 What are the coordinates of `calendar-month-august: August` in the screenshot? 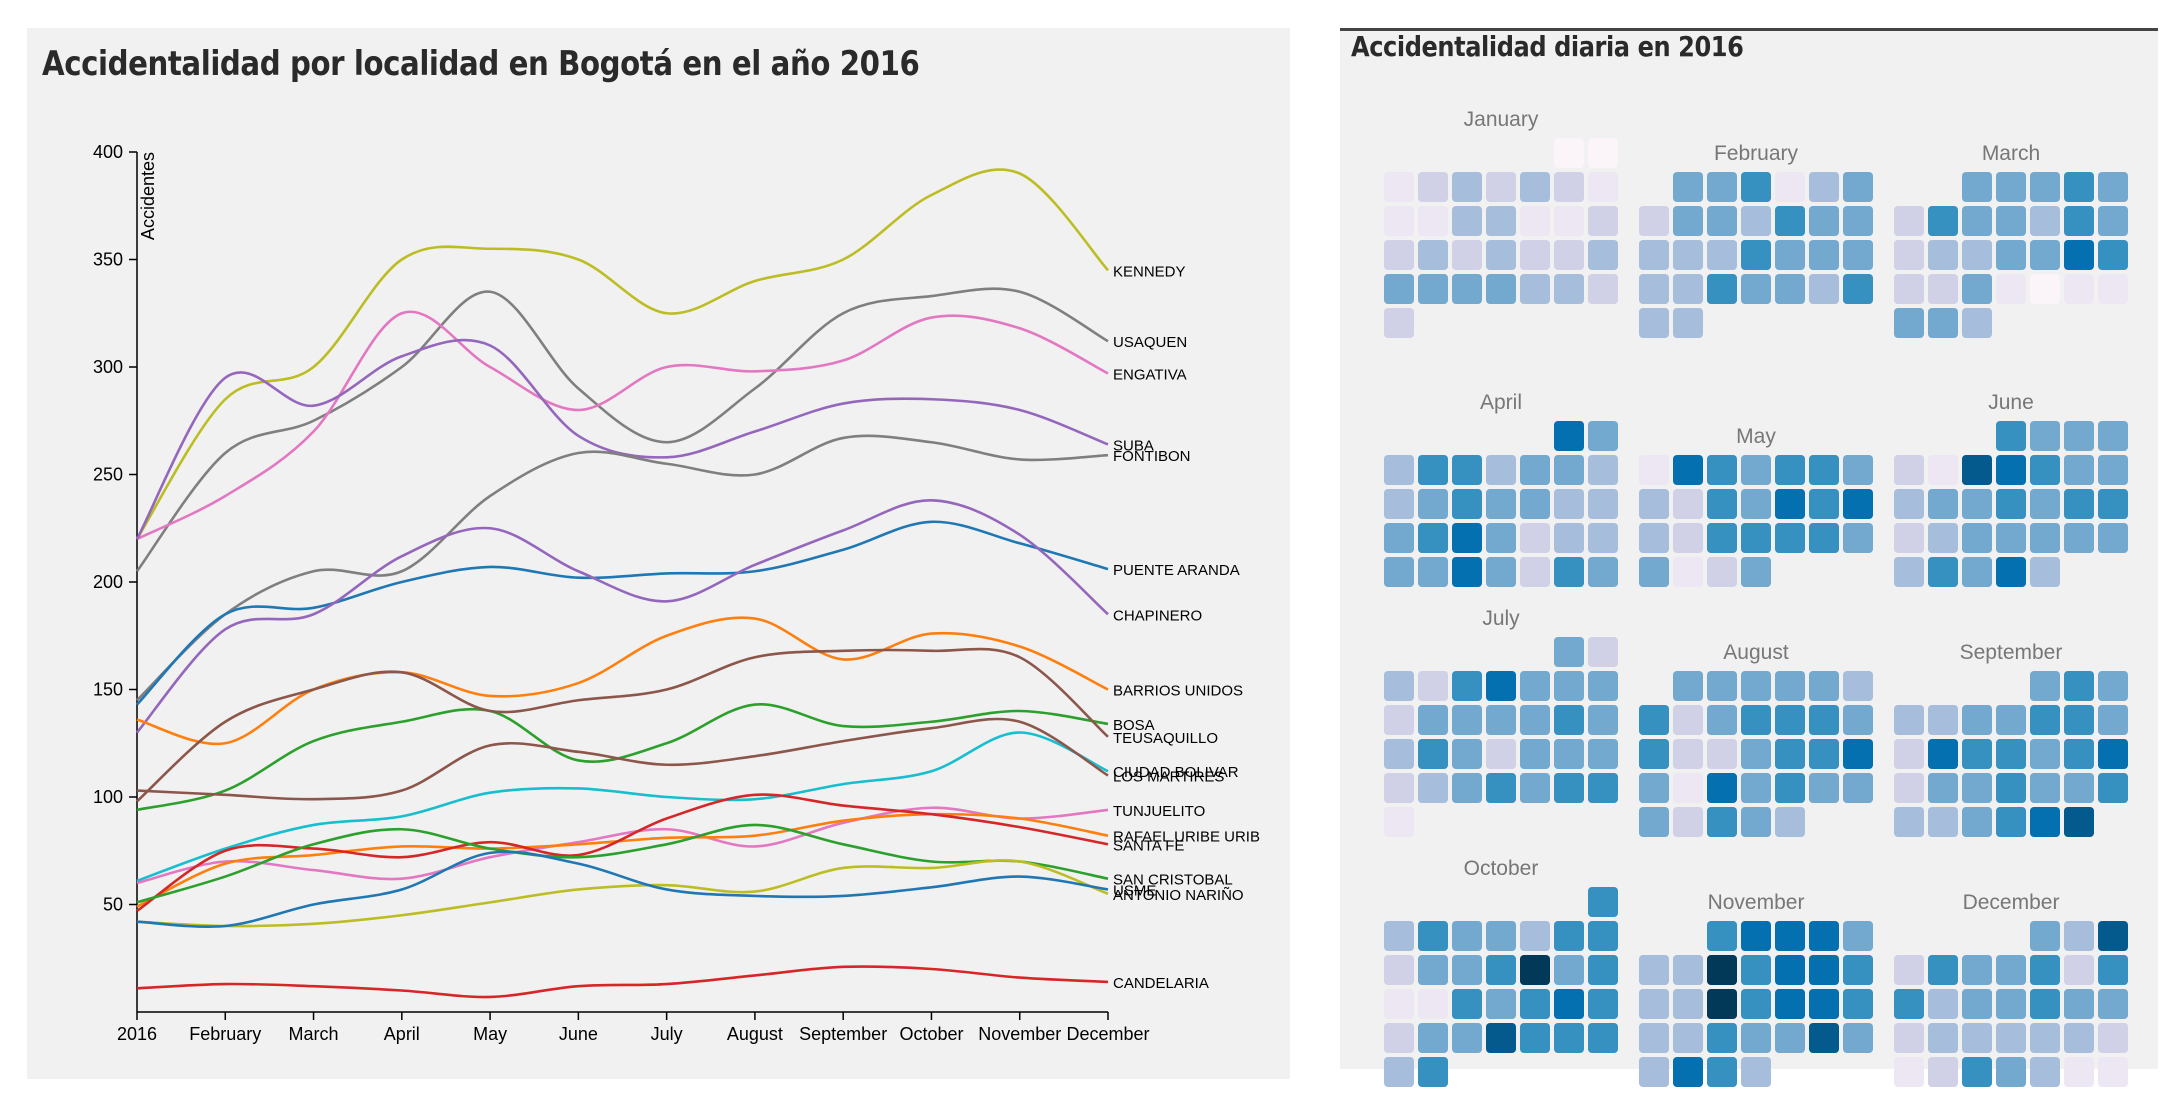 It's located at (1756, 739).